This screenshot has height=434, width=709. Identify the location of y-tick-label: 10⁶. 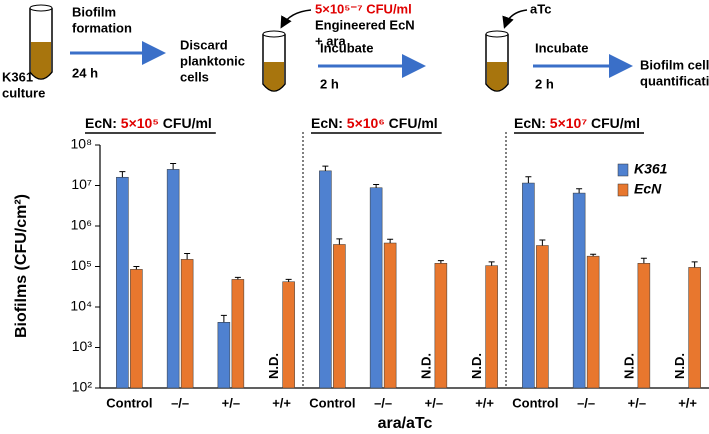
(81, 225).